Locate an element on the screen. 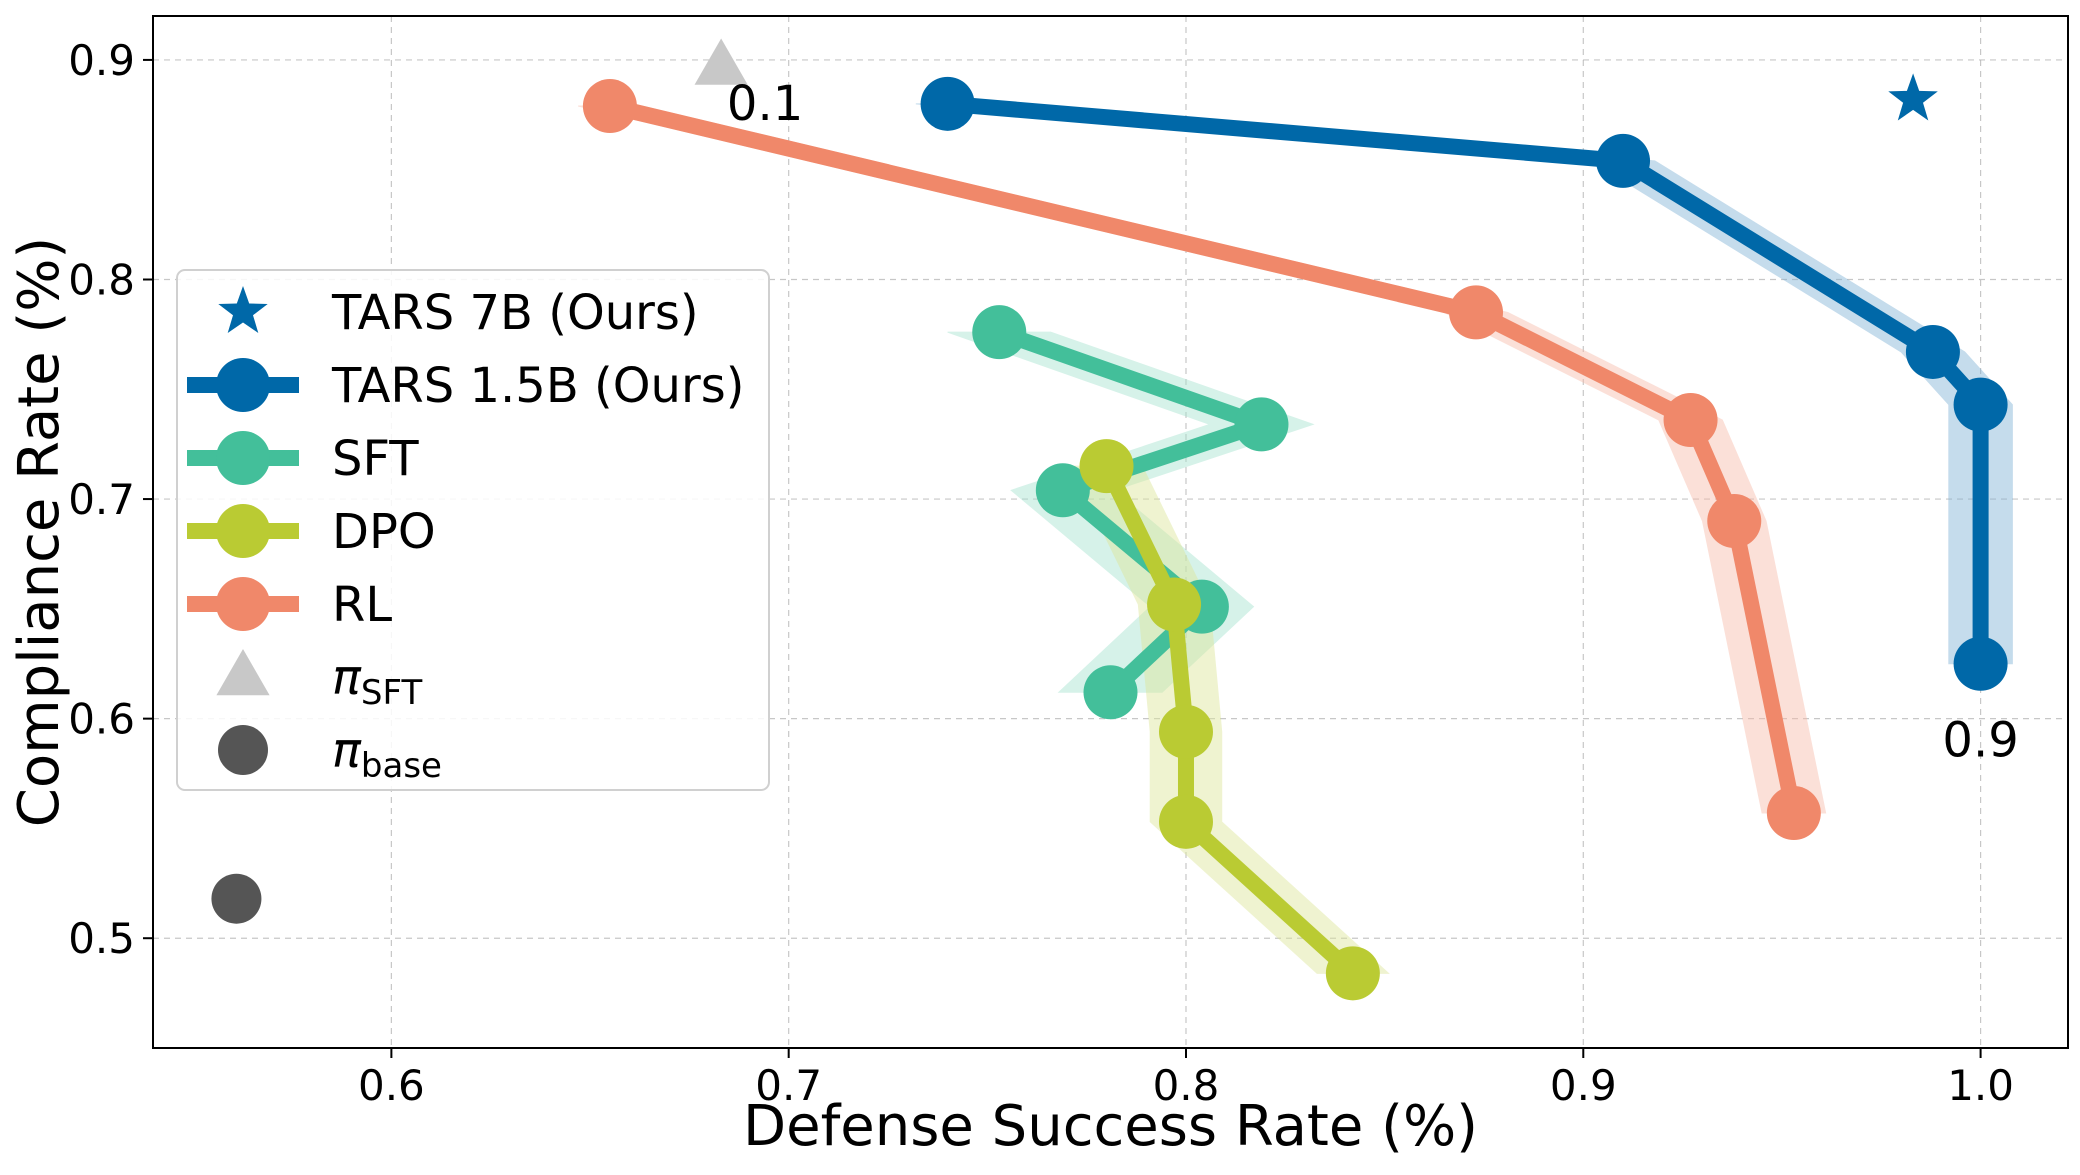  legend-label: TARS 7B (Ours) is located at coordinates (515, 313).